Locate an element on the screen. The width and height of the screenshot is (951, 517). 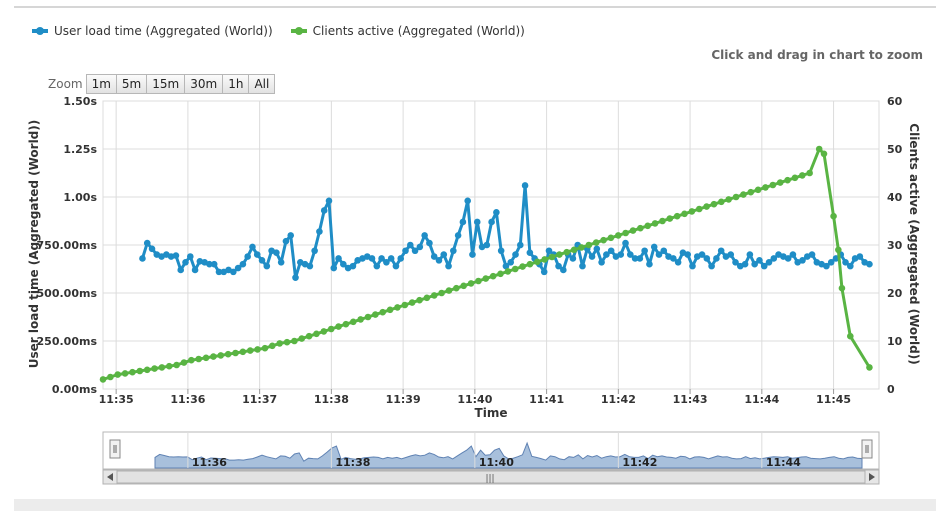
bottom-border is located at coordinates (475, 505).